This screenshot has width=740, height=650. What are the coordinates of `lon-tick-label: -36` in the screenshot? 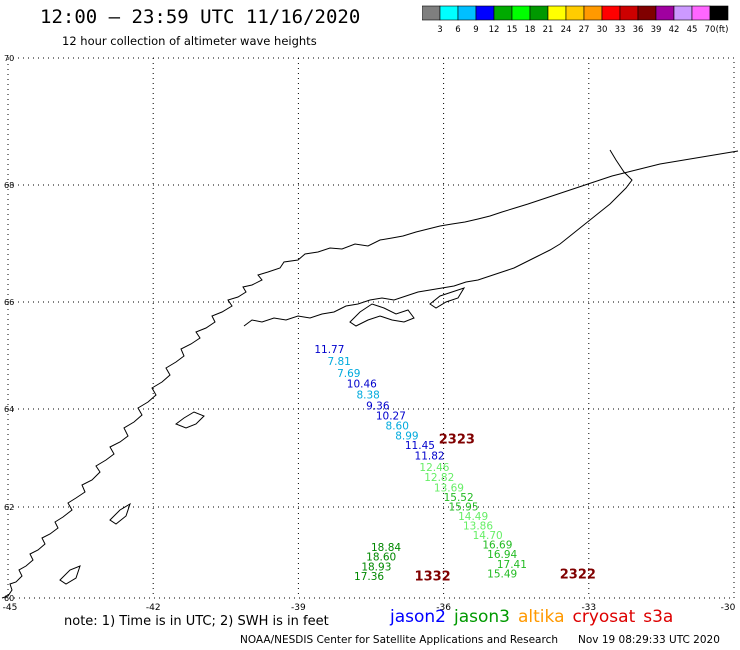 It's located at (443, 608).